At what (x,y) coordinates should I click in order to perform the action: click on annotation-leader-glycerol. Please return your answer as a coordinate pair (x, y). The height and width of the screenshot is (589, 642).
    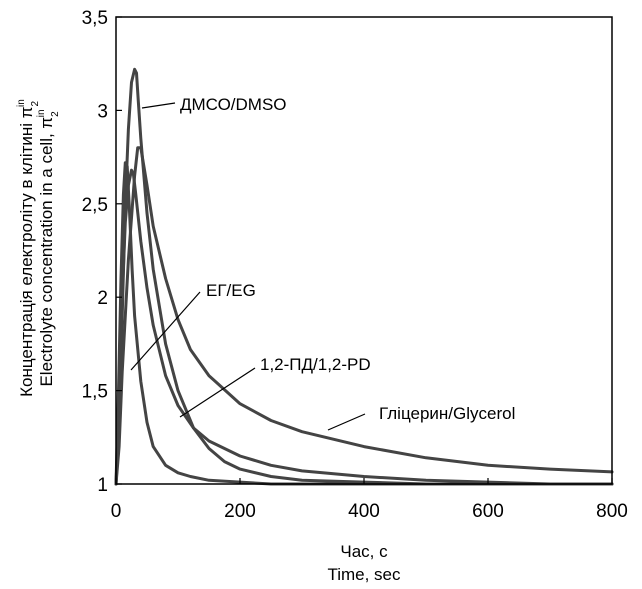
    Looking at the image, I should click on (346, 422).